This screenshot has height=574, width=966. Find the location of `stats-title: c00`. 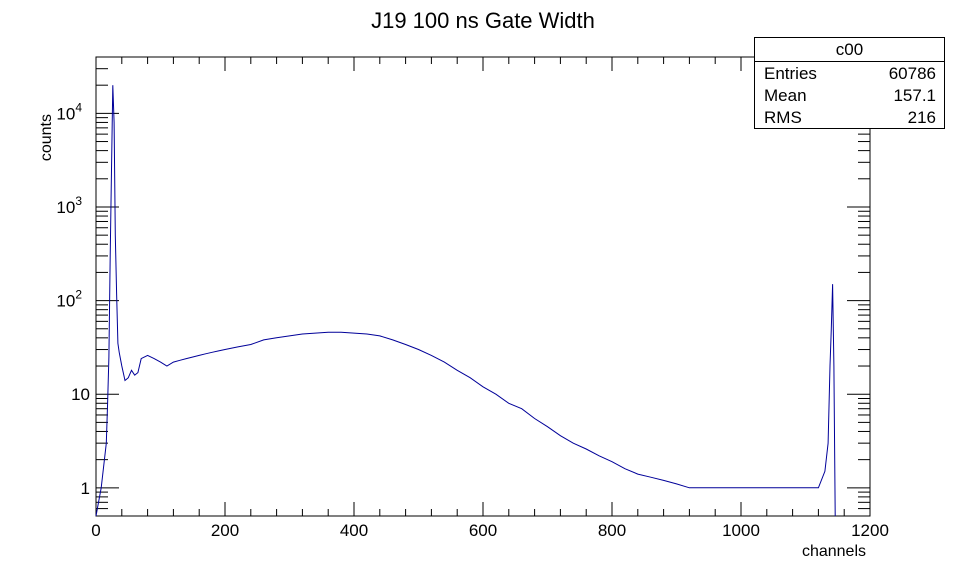

stats-title: c00 is located at coordinates (849, 50).